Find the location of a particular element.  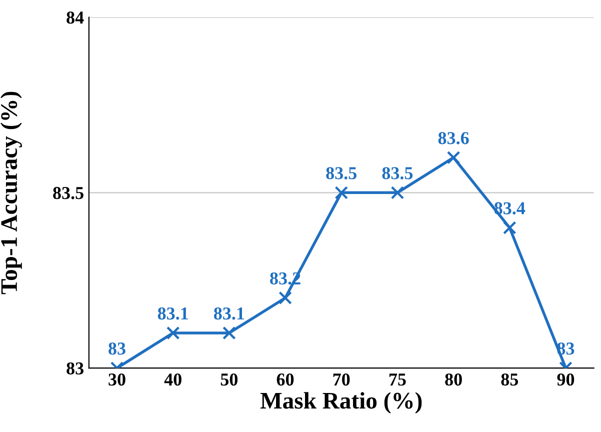

y-tick-label: 84 is located at coordinates (75, 18).